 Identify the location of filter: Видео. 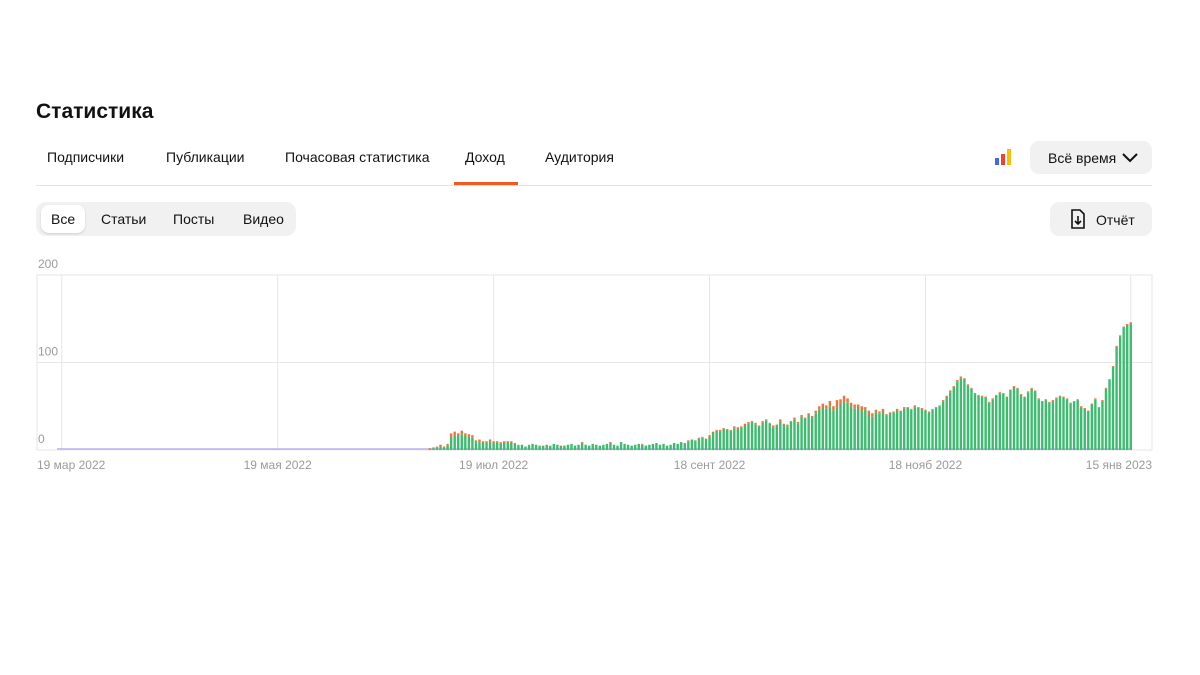
(263, 219).